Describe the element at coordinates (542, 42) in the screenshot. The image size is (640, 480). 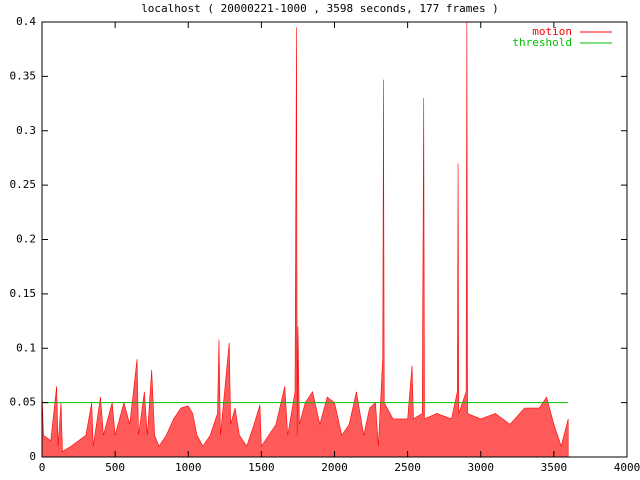
I see `legend-label: threshold` at that location.